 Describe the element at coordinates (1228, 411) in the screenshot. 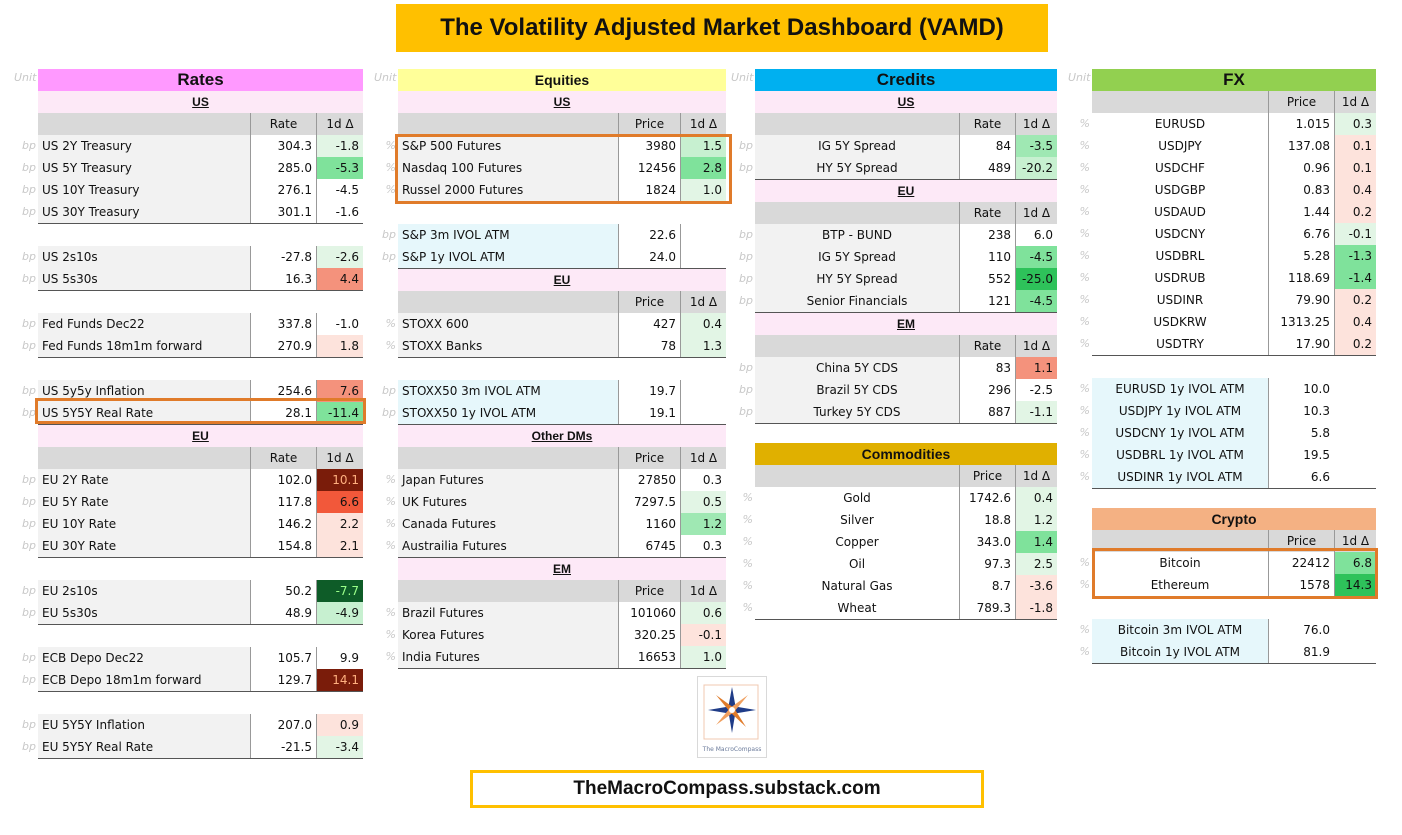

I see `table-row: % USDJPY 1y IVOL ATM 10.3` at that location.